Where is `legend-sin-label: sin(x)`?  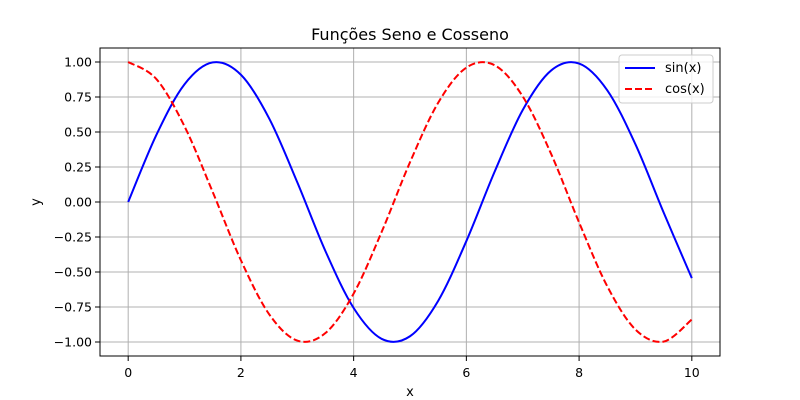 legend-sin-label: sin(x) is located at coordinates (683, 68).